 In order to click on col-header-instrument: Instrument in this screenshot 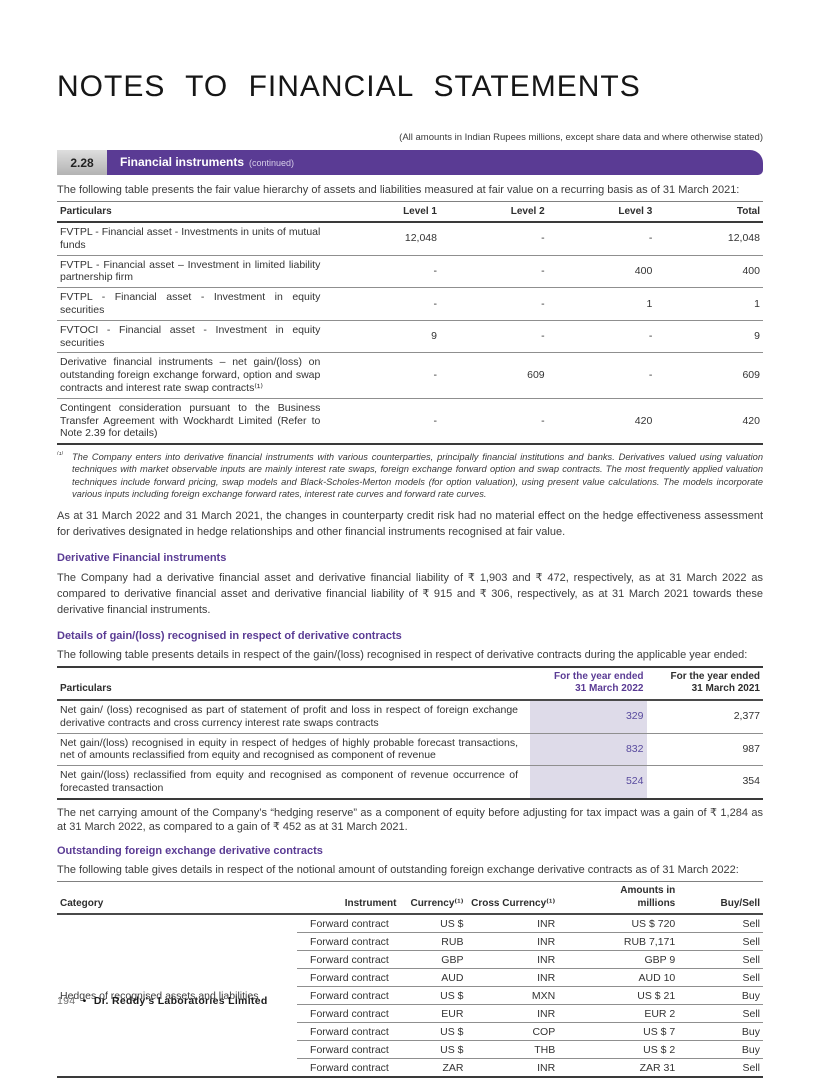, I will do `click(348, 898)`.